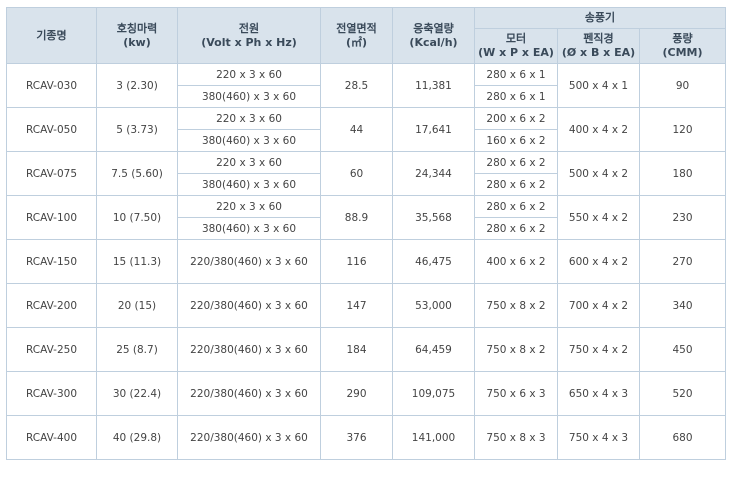 The image size is (732, 478). Describe the element at coordinates (249, 42) in the screenshot. I see `header-supply-unit: (Volt x Ph x Hz)` at that location.